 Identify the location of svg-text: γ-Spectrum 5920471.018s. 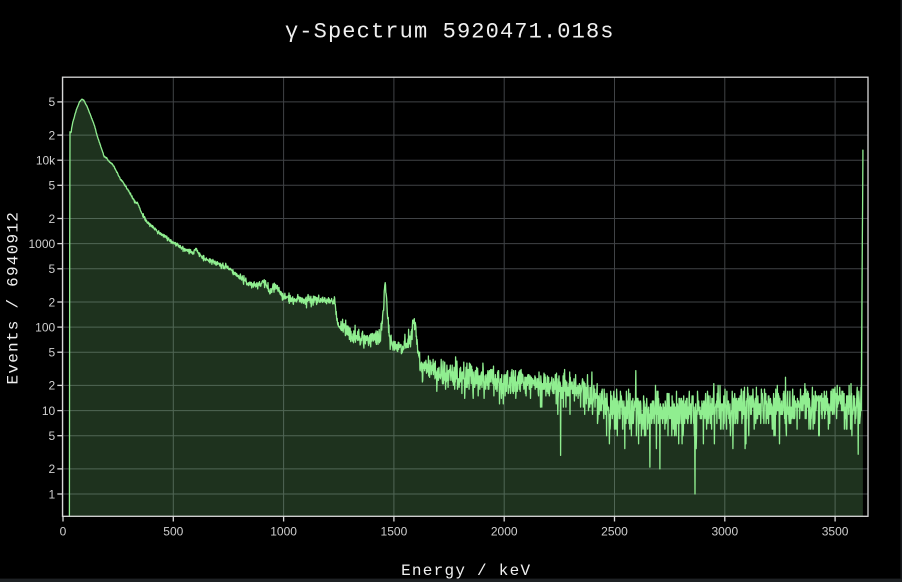
(450, 32).